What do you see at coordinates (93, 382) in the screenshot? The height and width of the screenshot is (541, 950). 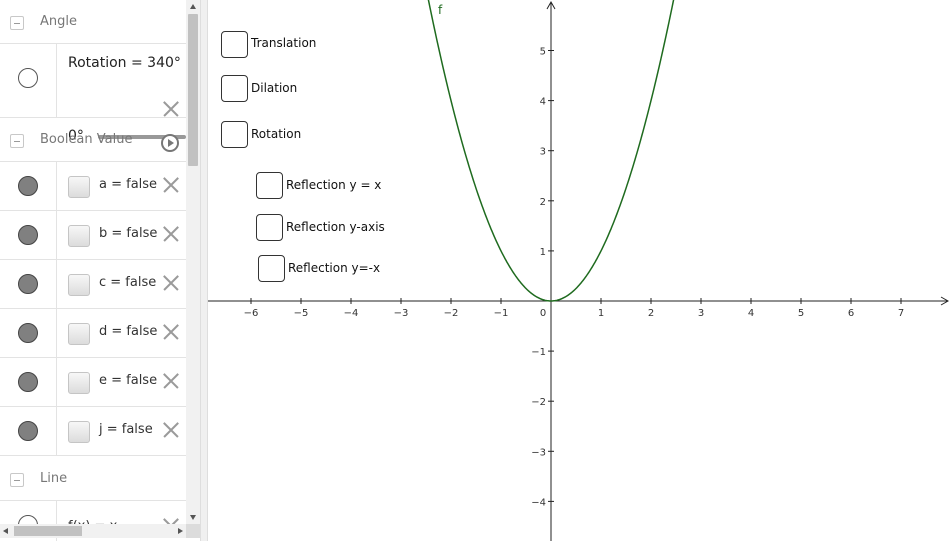 I see `algebra-item-e: e = false` at bounding box center [93, 382].